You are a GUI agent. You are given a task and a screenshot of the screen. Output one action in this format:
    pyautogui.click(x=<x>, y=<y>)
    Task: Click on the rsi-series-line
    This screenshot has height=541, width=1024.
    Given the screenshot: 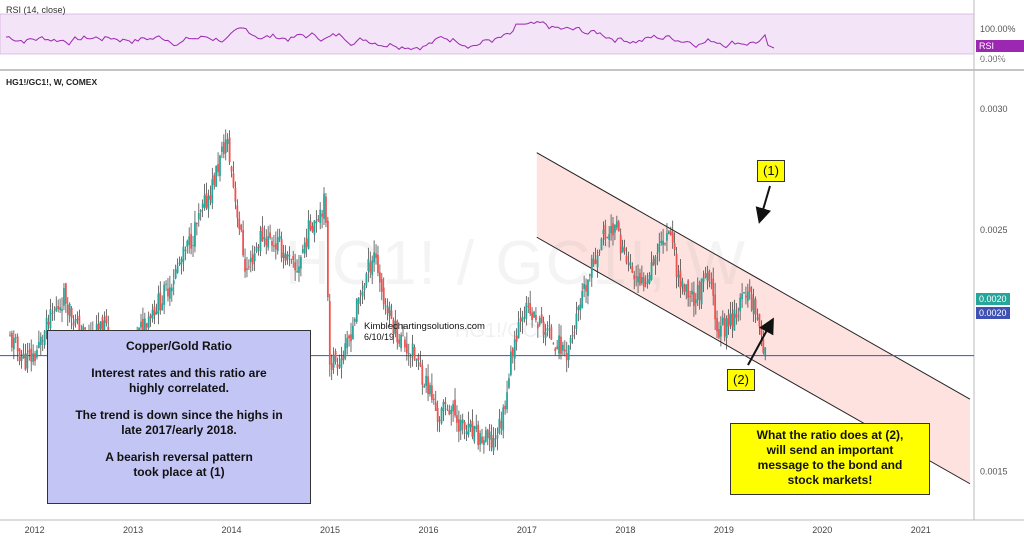 What is the action you would take?
    pyautogui.click(x=390, y=36)
    